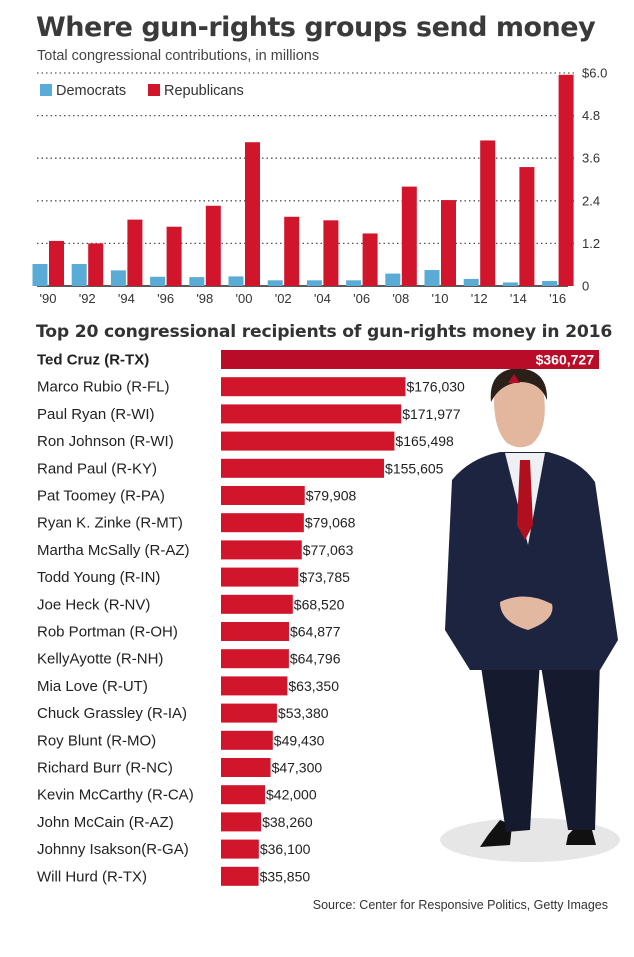  I want to click on recipient-name: Ryan K. Zinke (R-MT), so click(110, 523).